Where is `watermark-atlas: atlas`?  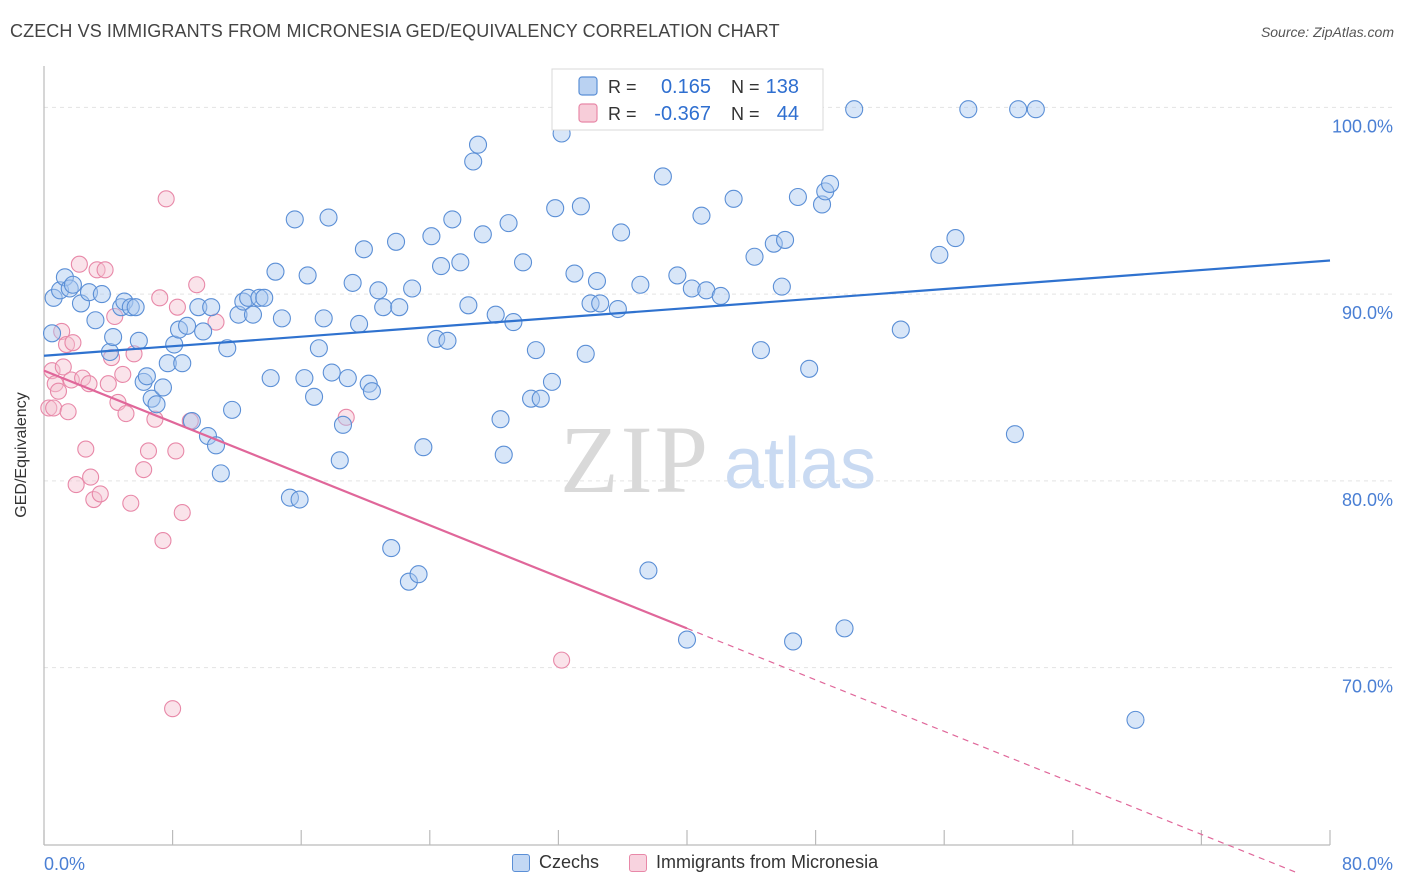 watermark-atlas: atlas is located at coordinates (800, 464).